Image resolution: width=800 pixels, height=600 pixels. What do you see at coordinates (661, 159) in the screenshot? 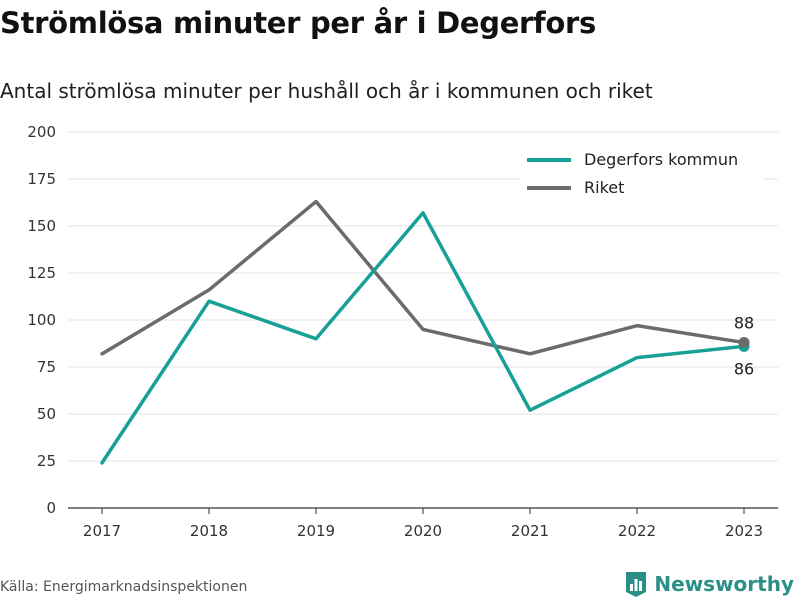
I see `legend-label: Degerfors kommun` at bounding box center [661, 159].